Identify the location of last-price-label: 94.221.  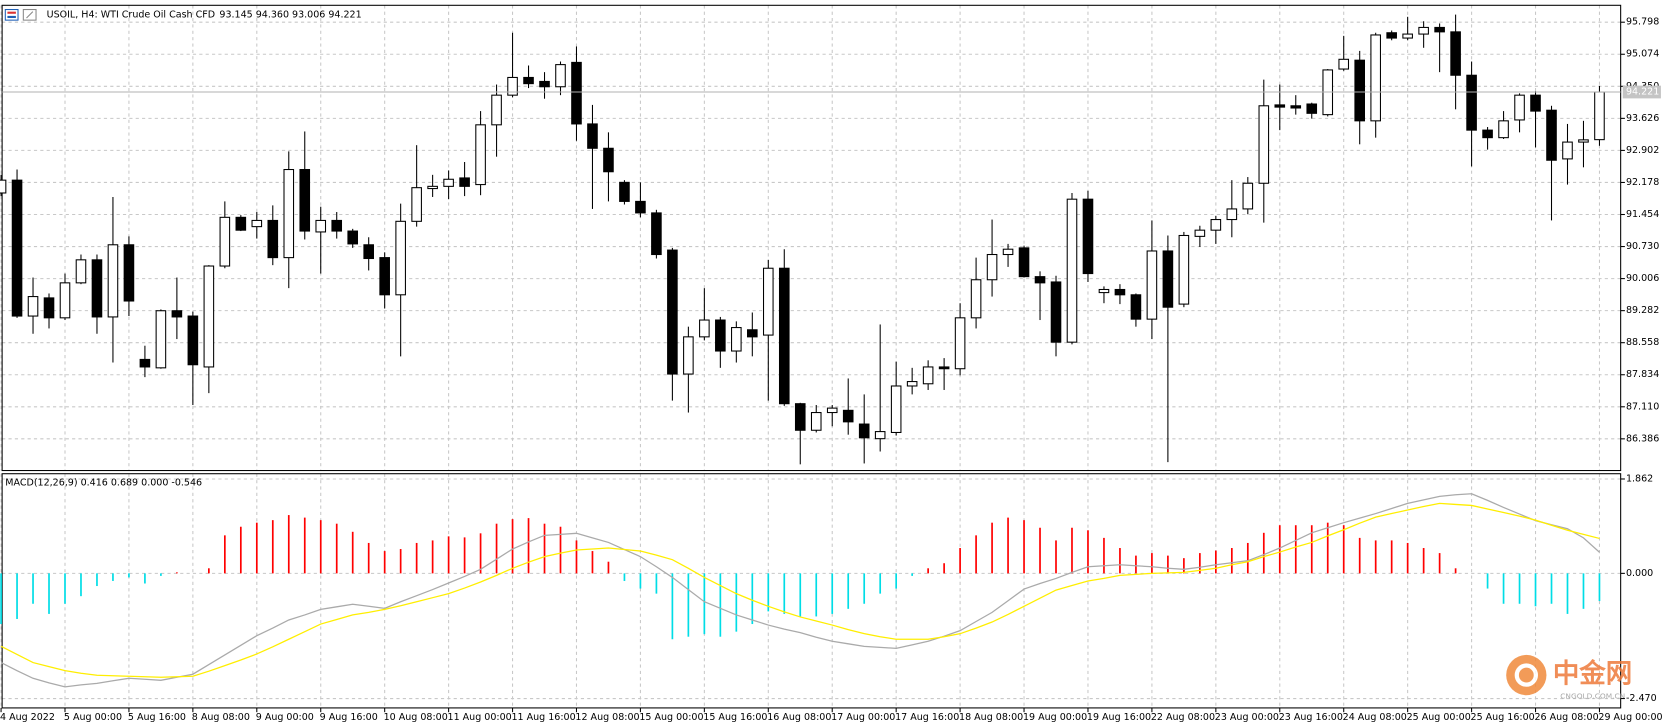
(1642, 92).